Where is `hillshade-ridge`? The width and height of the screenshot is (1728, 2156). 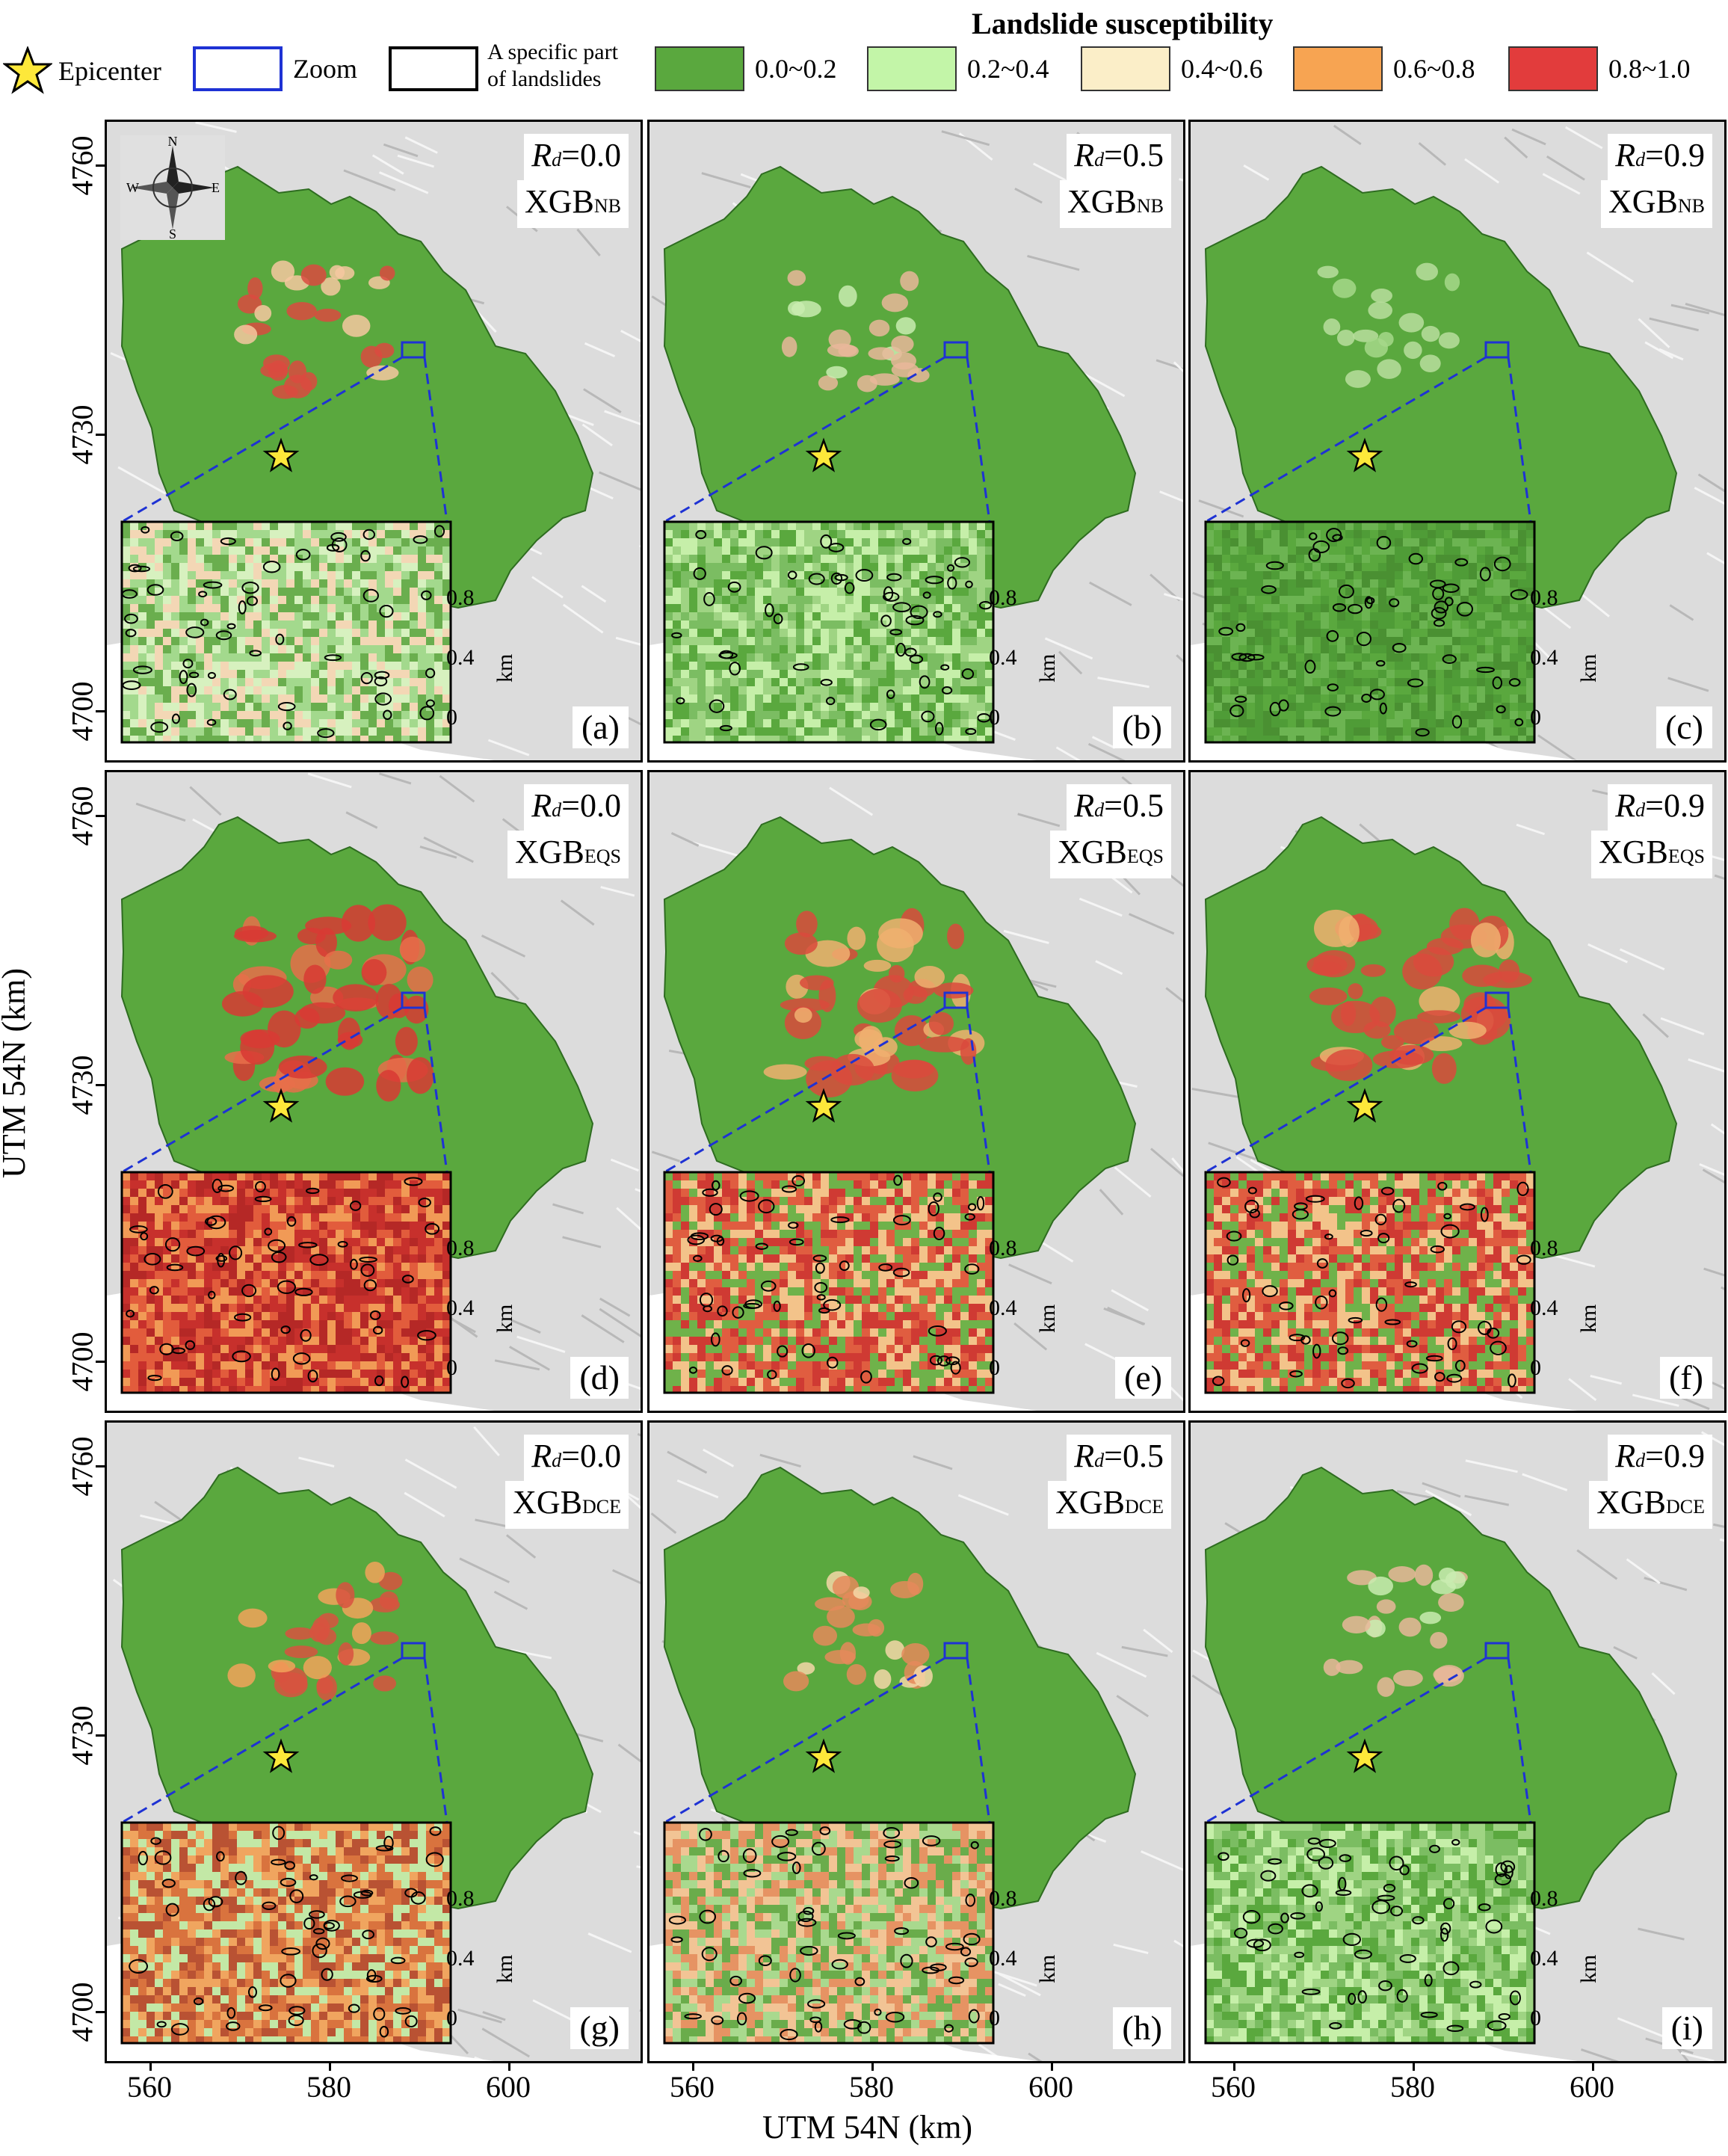
hillshade-ridge is located at coordinates (583, 618).